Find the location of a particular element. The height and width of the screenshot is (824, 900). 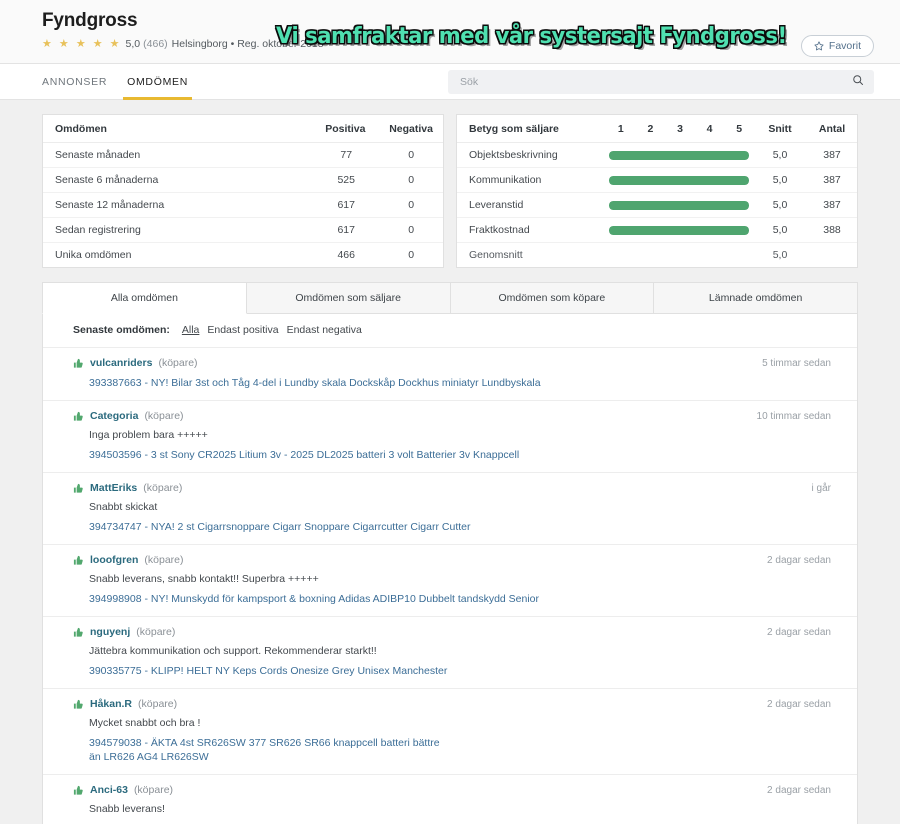

search-input is located at coordinates (655, 82).